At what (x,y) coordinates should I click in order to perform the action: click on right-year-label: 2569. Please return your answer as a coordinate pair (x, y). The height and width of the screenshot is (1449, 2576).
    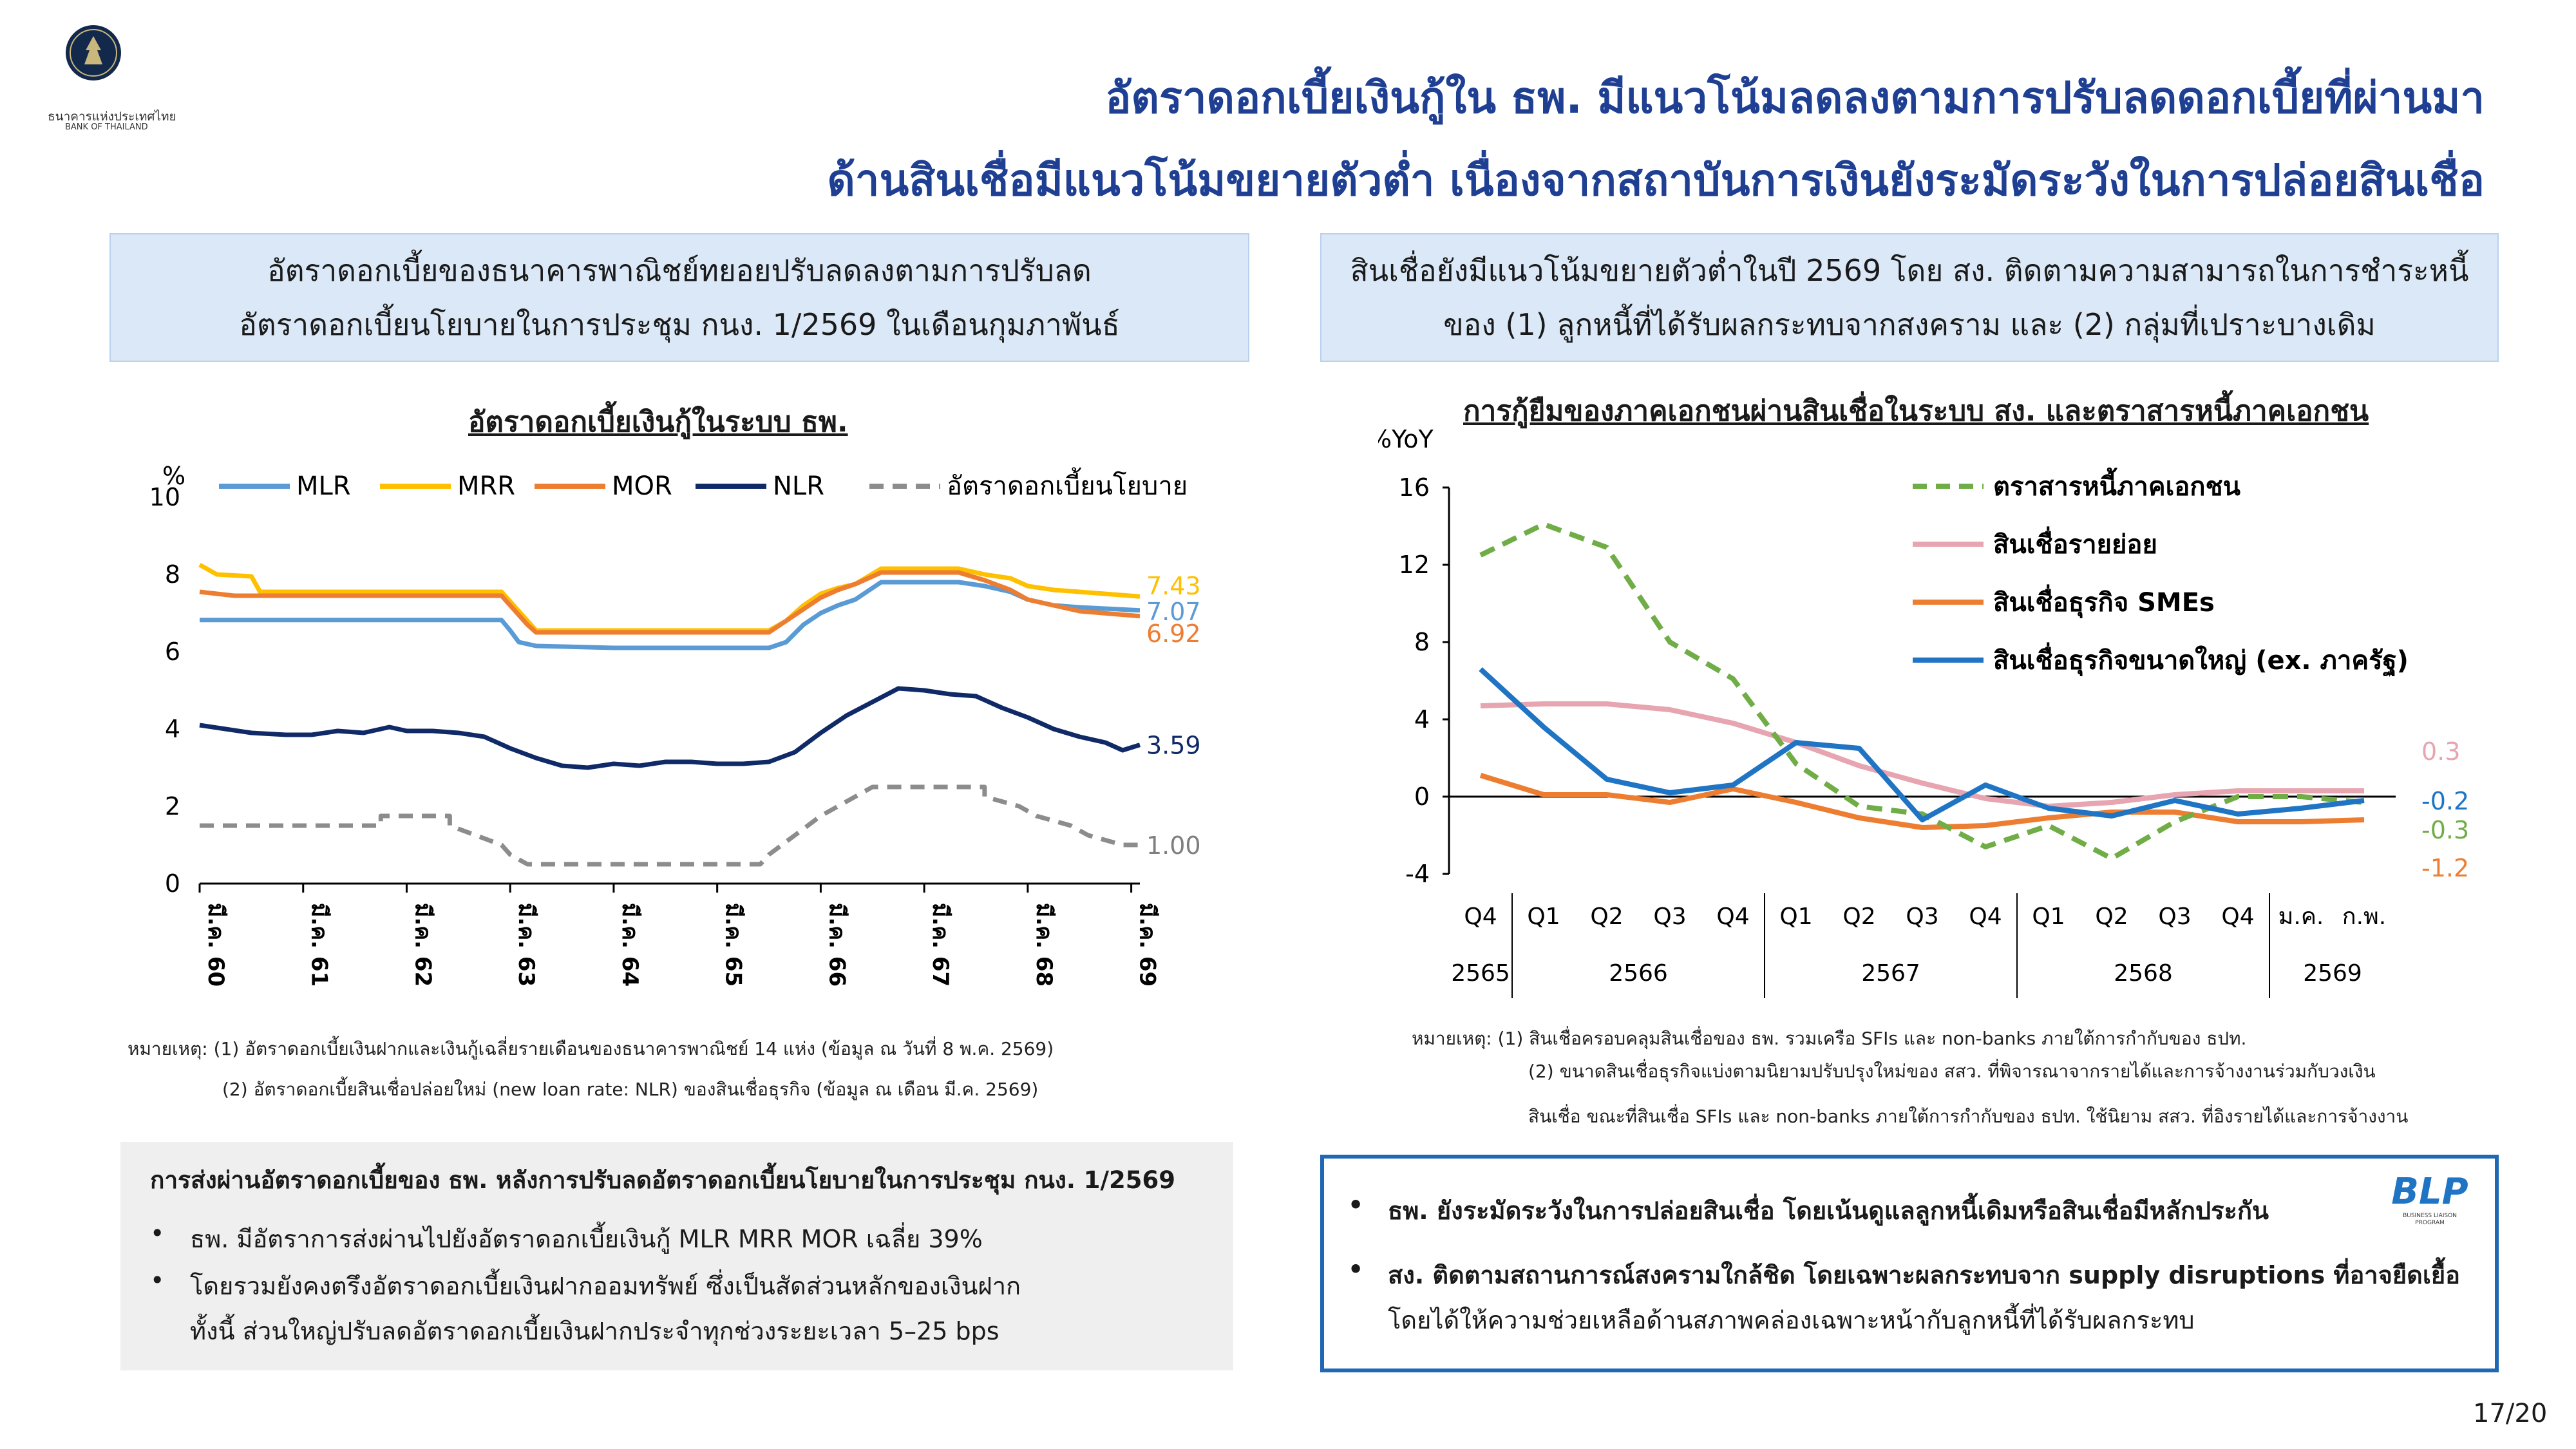
    Looking at the image, I should click on (2332, 974).